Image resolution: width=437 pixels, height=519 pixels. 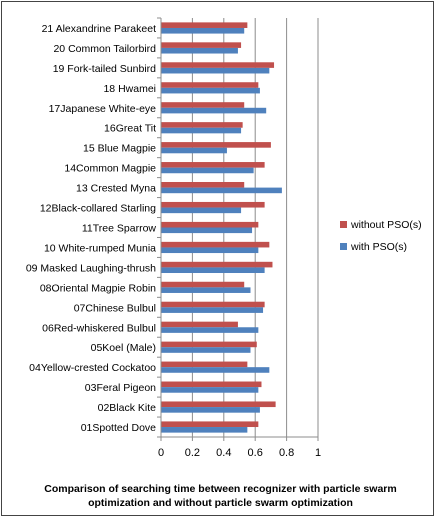 What do you see at coordinates (318, 453) in the screenshot?
I see `x-tick-label: 1` at bounding box center [318, 453].